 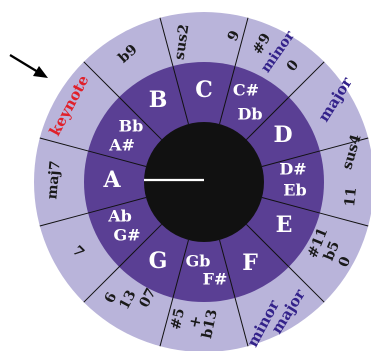 What do you see at coordinates (204, 90) in the screenshot?
I see `note-label: C` at bounding box center [204, 90].